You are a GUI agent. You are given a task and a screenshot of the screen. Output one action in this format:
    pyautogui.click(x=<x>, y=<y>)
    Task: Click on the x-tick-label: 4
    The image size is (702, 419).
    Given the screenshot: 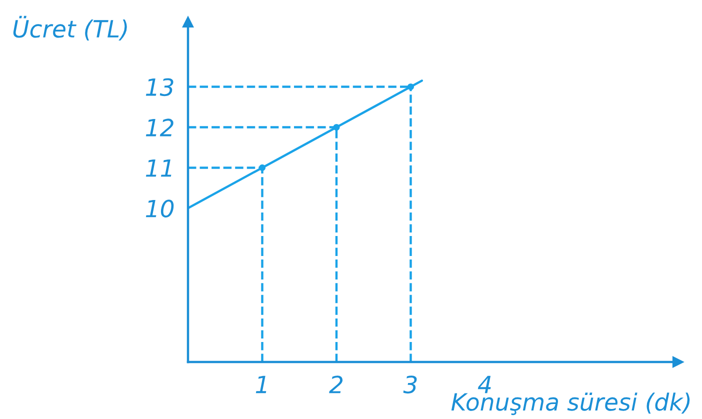 What is the action you would take?
    pyautogui.click(x=484, y=385)
    